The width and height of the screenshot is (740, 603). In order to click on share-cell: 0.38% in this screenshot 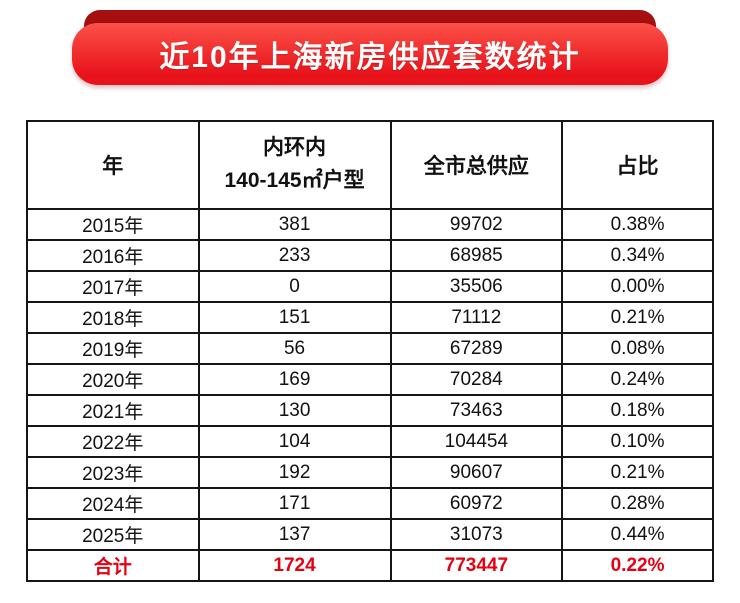, I will do `click(637, 224)`.